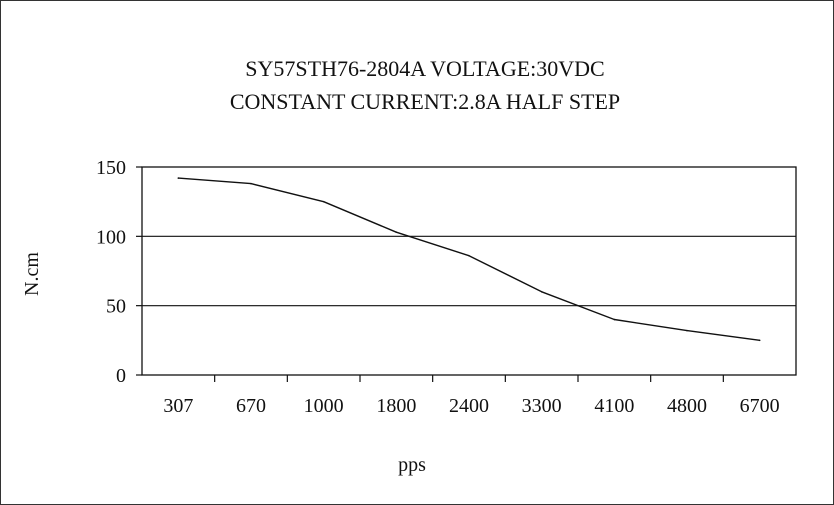 This screenshot has width=834, height=505. I want to click on x-tick-label: 3300, so click(542, 406).